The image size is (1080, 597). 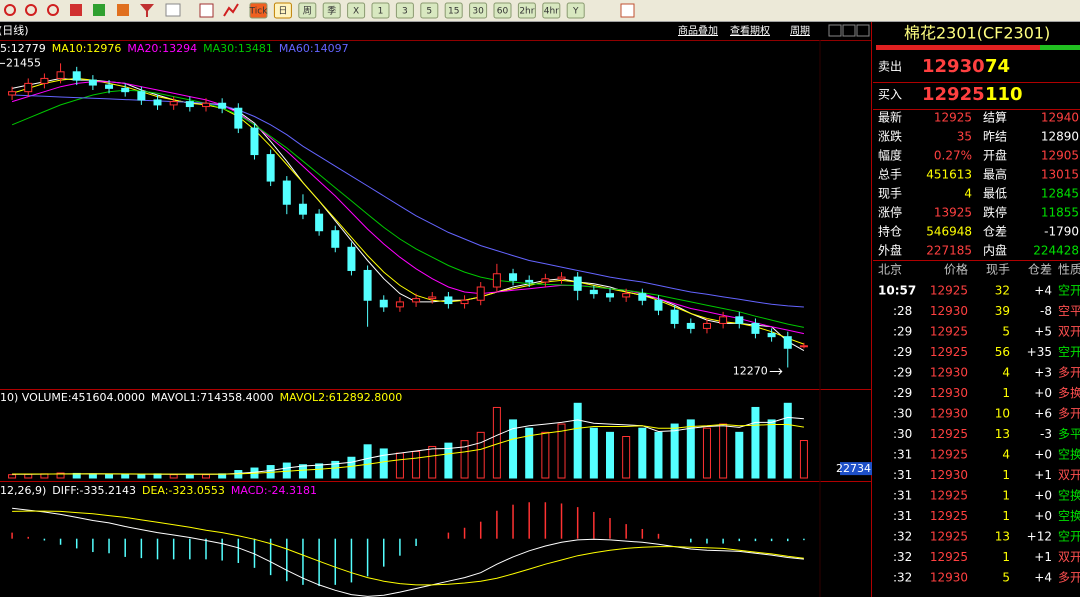 I want to click on toolbar-button-label: 30, so click(x=478, y=12).